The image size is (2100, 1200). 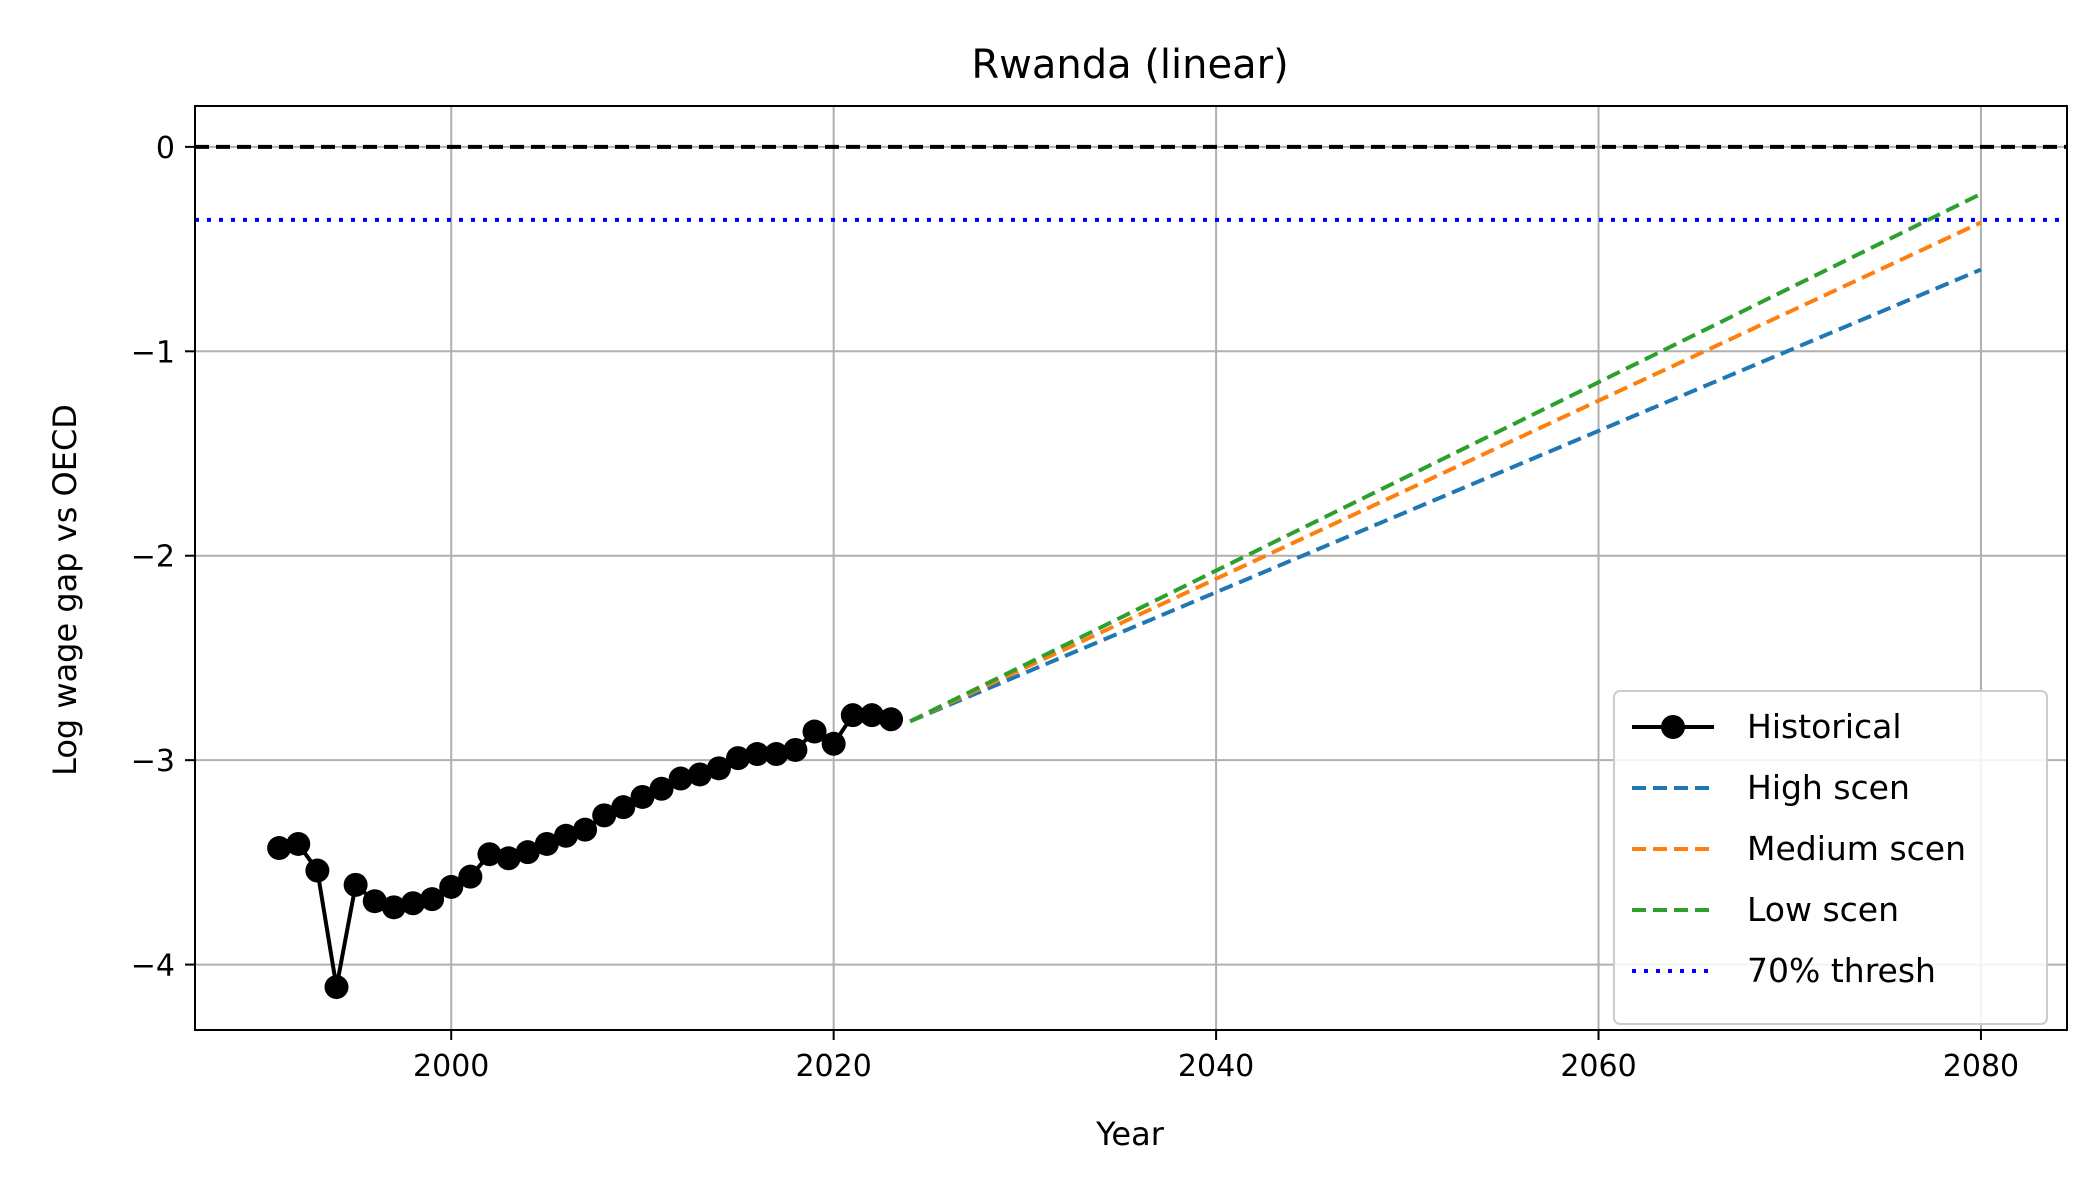 What do you see at coordinates (153, 352) in the screenshot?
I see `y-tick-label: −1` at bounding box center [153, 352].